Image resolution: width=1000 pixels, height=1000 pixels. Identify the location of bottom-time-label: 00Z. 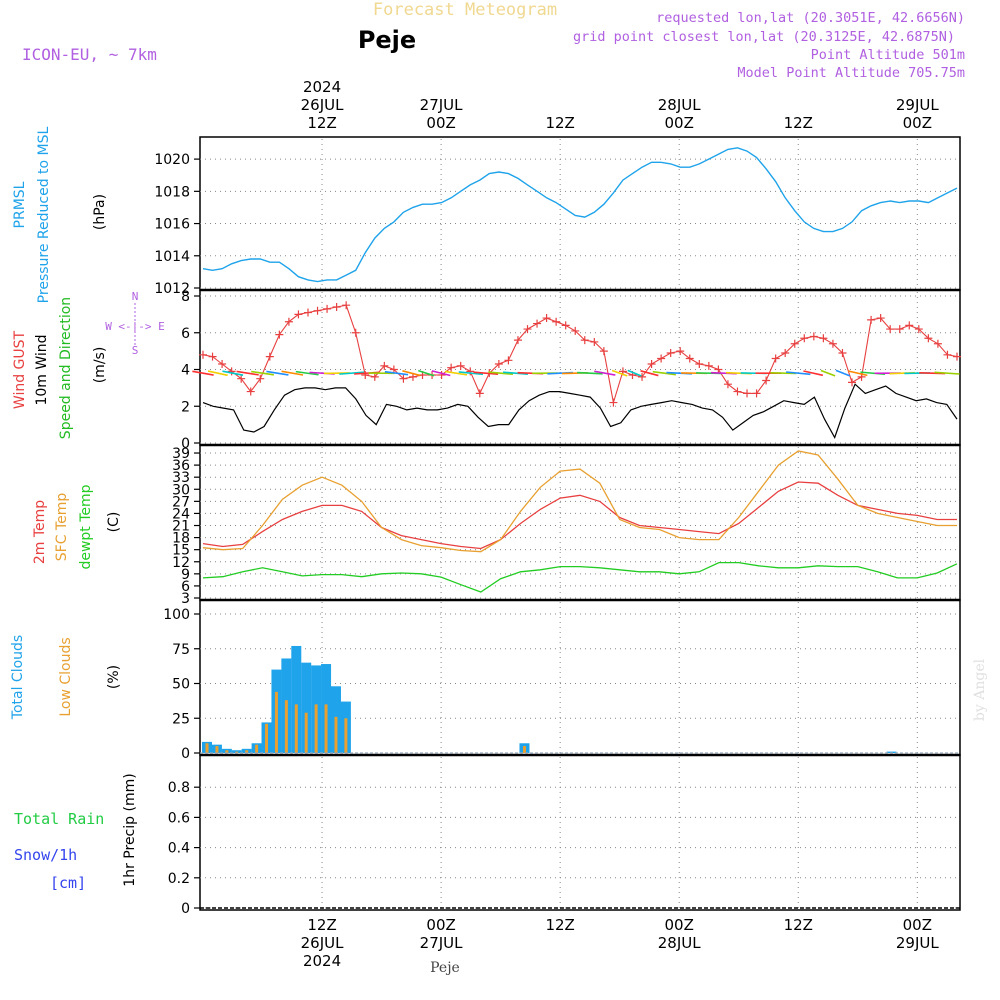
(679, 925).